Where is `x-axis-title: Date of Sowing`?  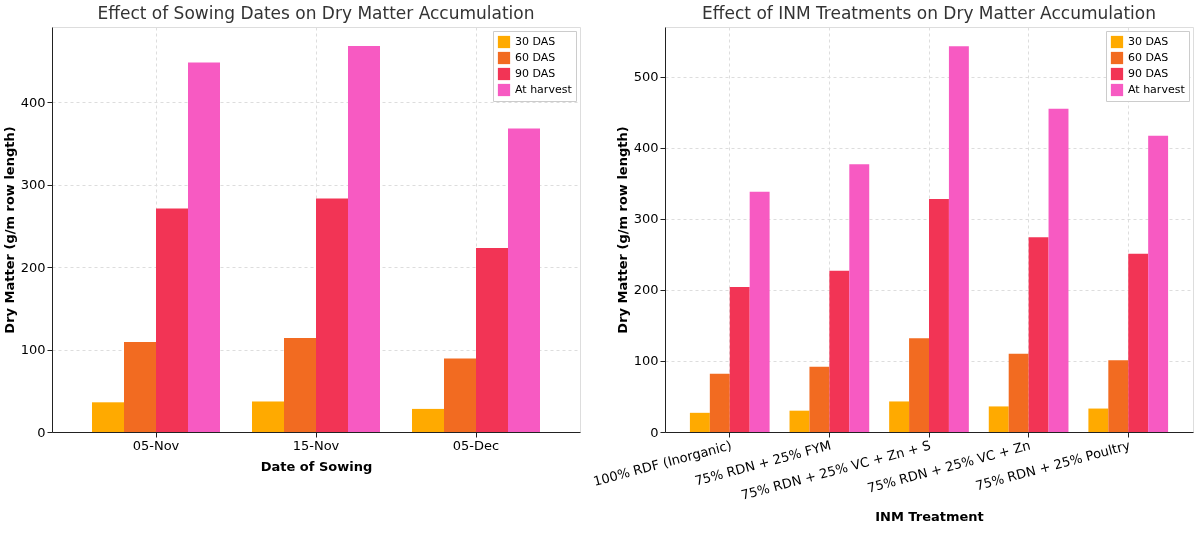 x-axis-title: Date of Sowing is located at coordinates (316, 466).